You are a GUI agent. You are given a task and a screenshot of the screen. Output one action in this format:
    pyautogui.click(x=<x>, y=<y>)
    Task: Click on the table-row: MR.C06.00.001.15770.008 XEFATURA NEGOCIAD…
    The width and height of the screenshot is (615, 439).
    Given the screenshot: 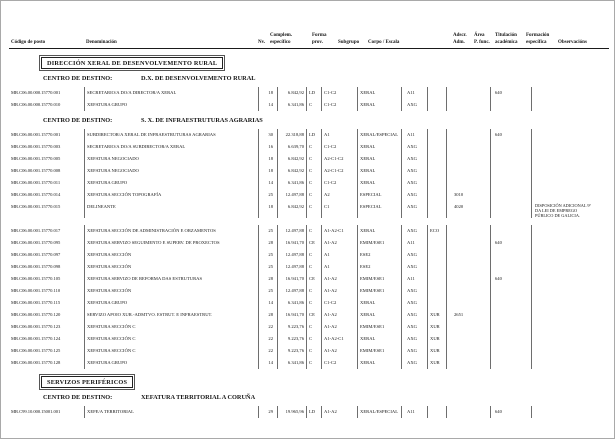 What is the action you would take?
    pyautogui.click(x=309, y=171)
    